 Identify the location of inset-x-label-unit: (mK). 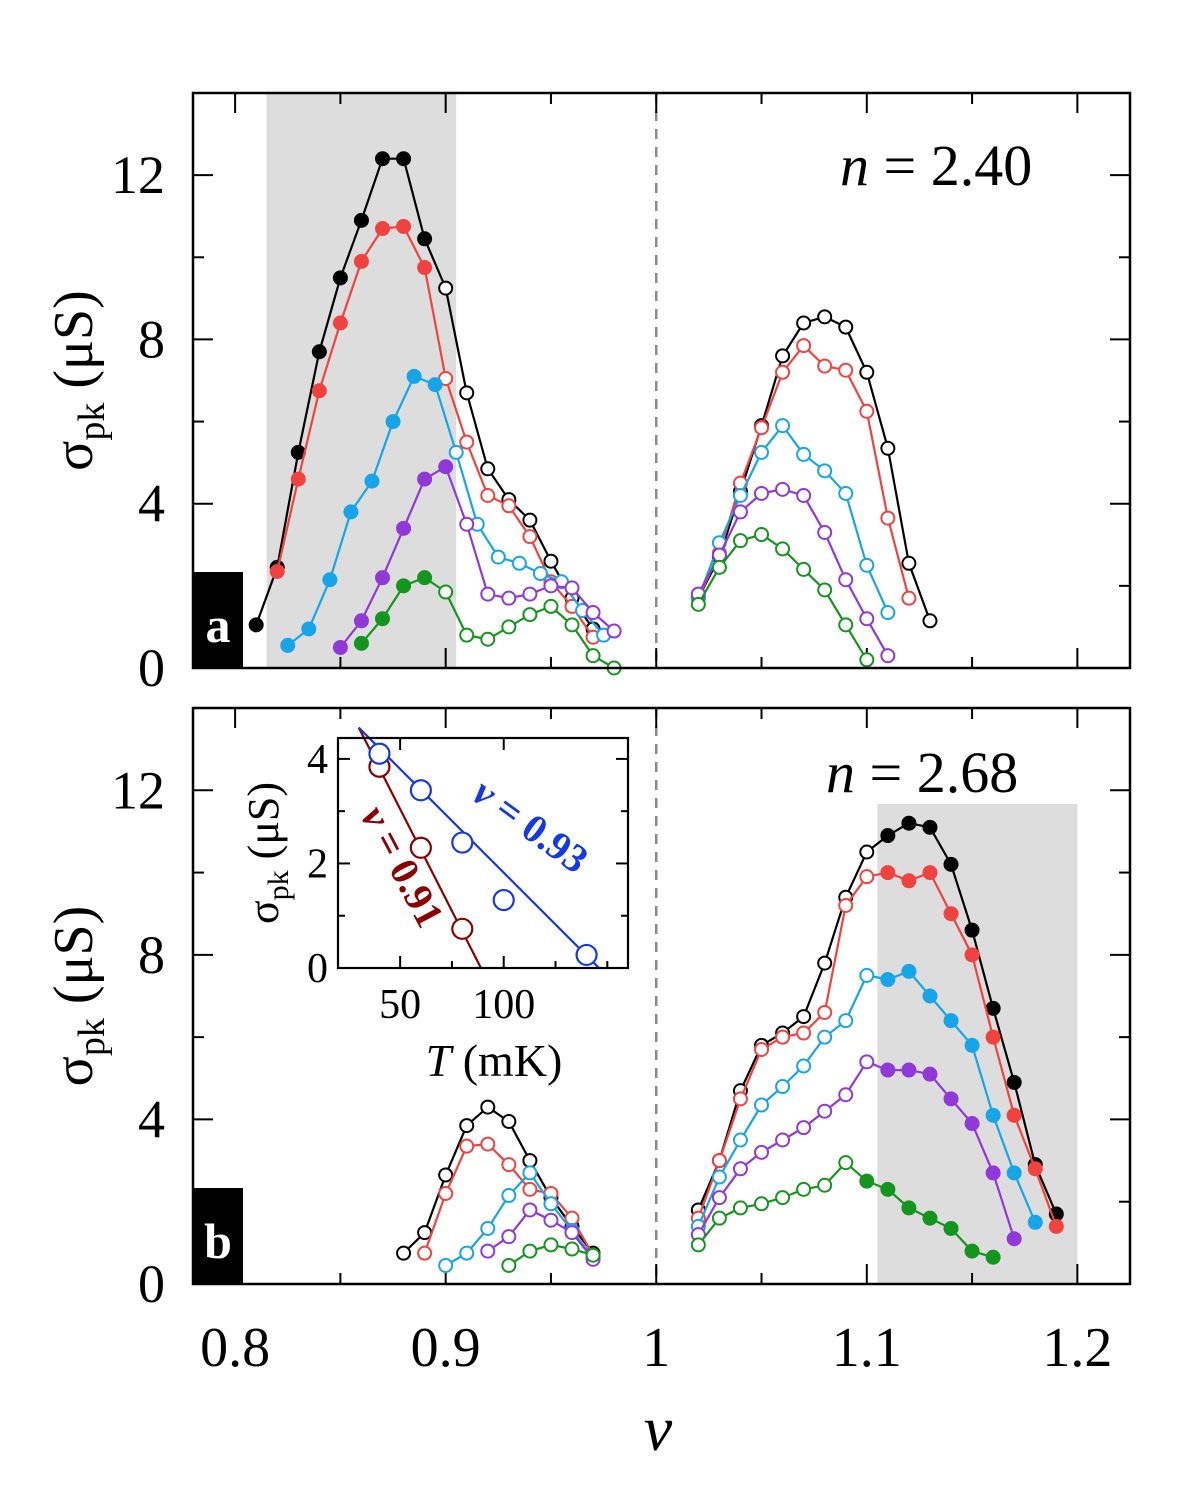
(506, 1060).